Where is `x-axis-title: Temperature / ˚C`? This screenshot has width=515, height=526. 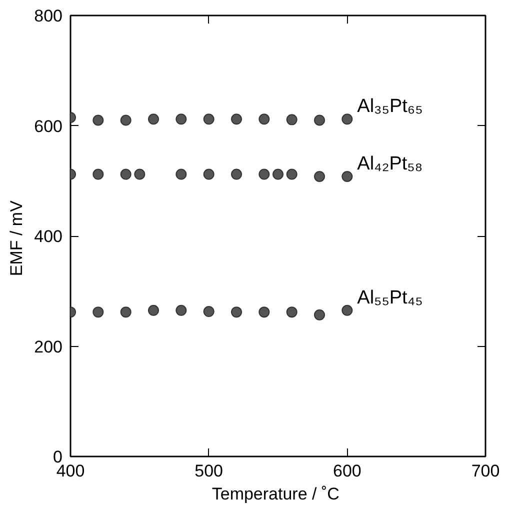
x-axis-title: Temperature / ˚C is located at coordinates (276, 494).